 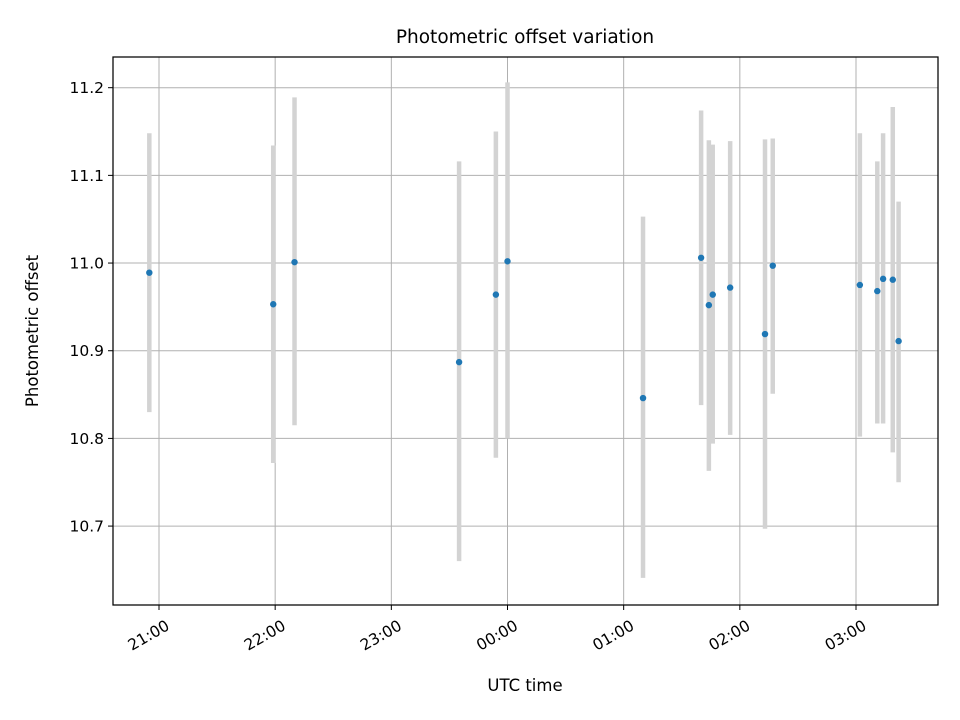 What do you see at coordinates (86, 88) in the screenshot?
I see `y-tick-label: 11.2` at bounding box center [86, 88].